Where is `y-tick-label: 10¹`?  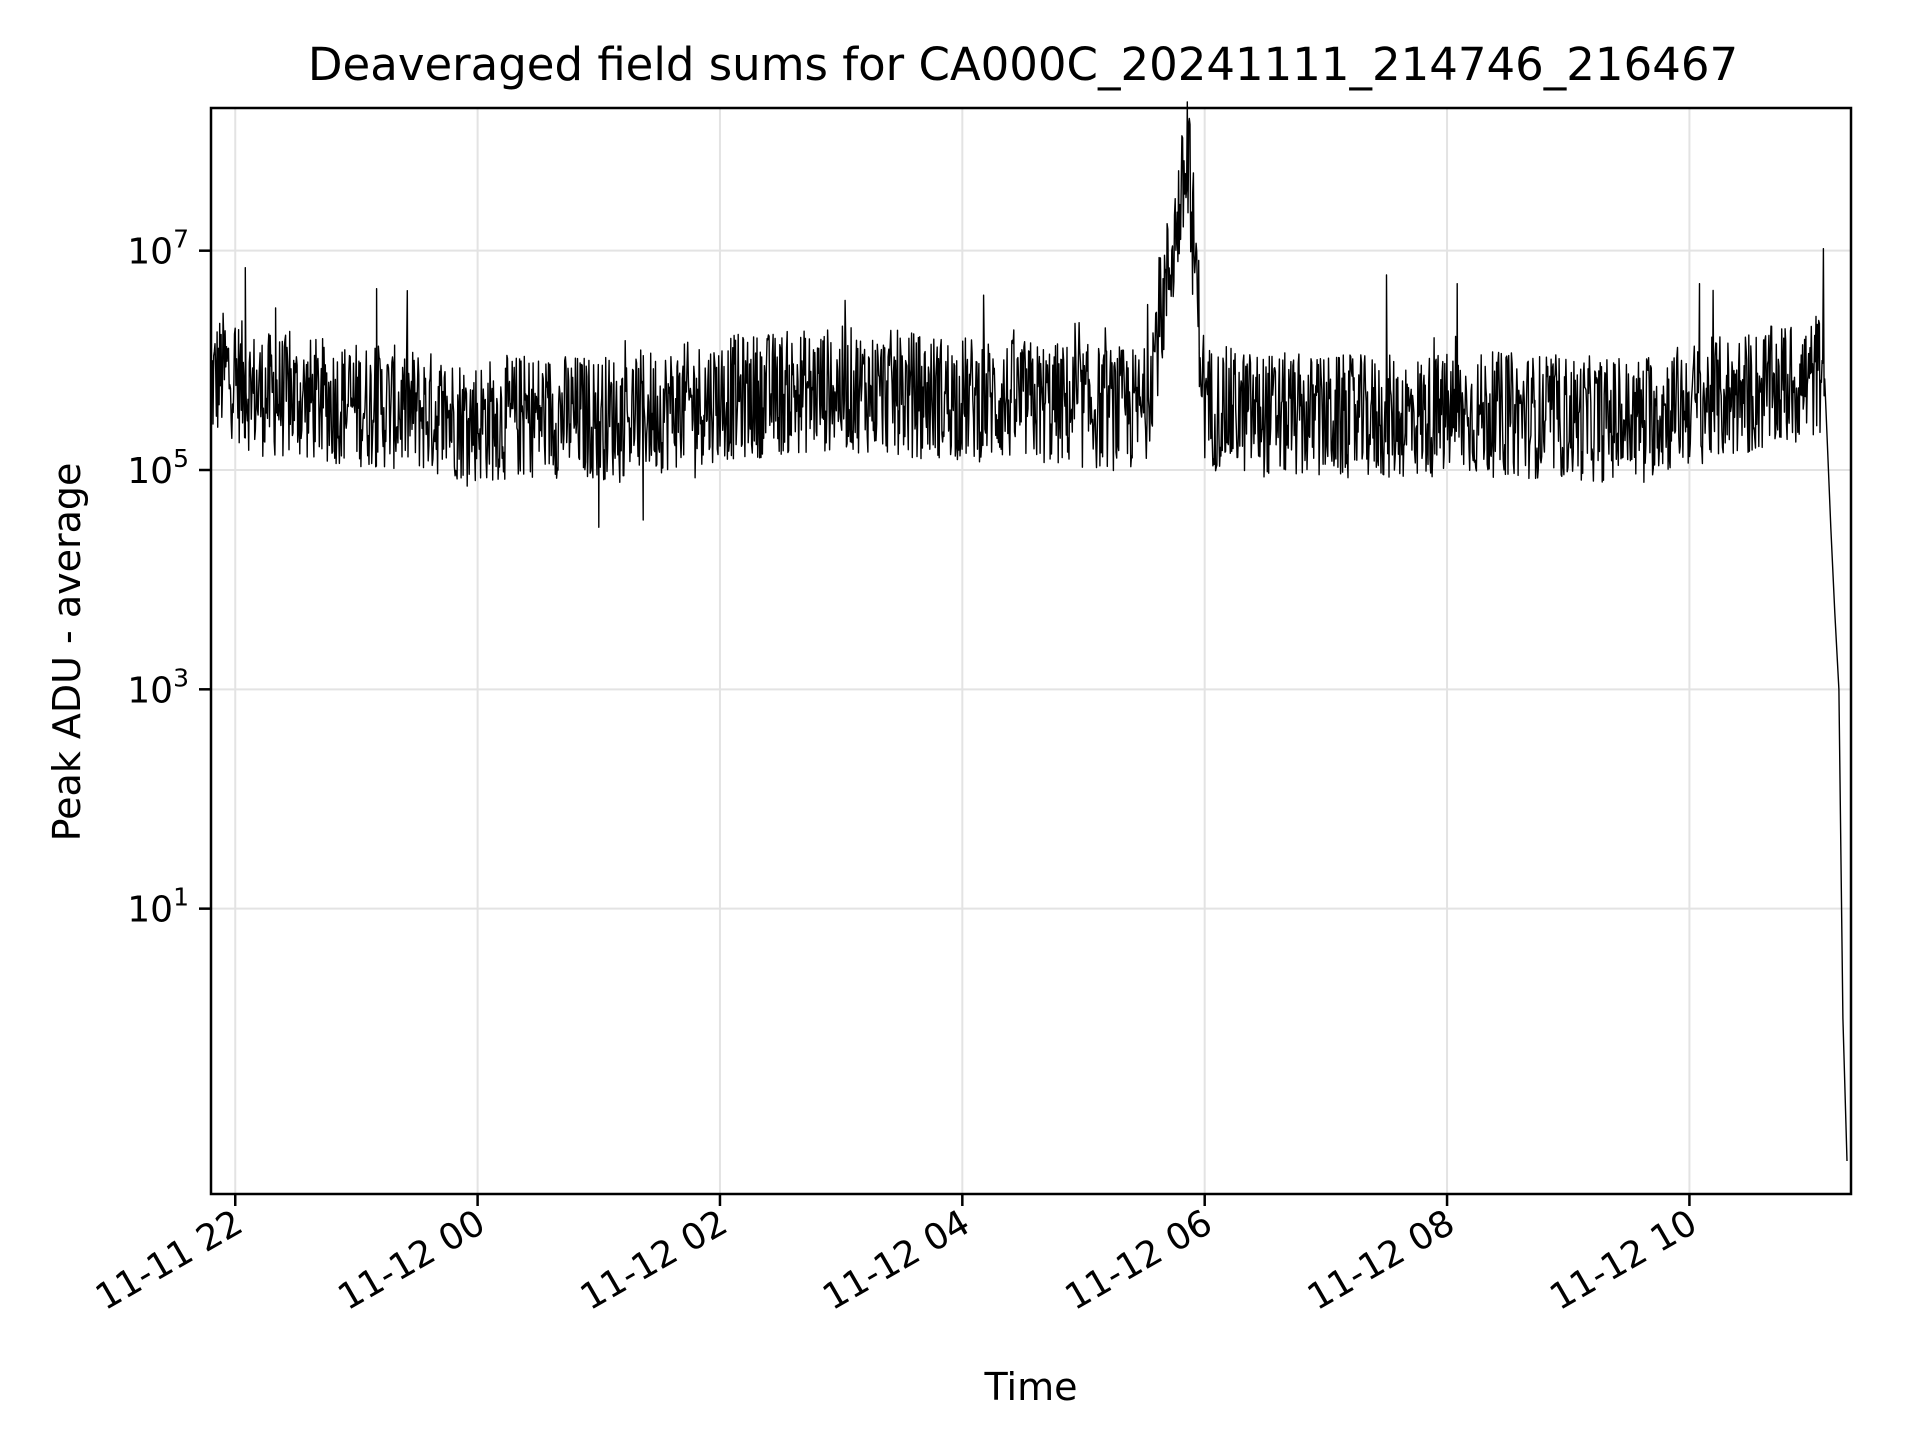
y-tick-label: 10¹ is located at coordinates (158, 907).